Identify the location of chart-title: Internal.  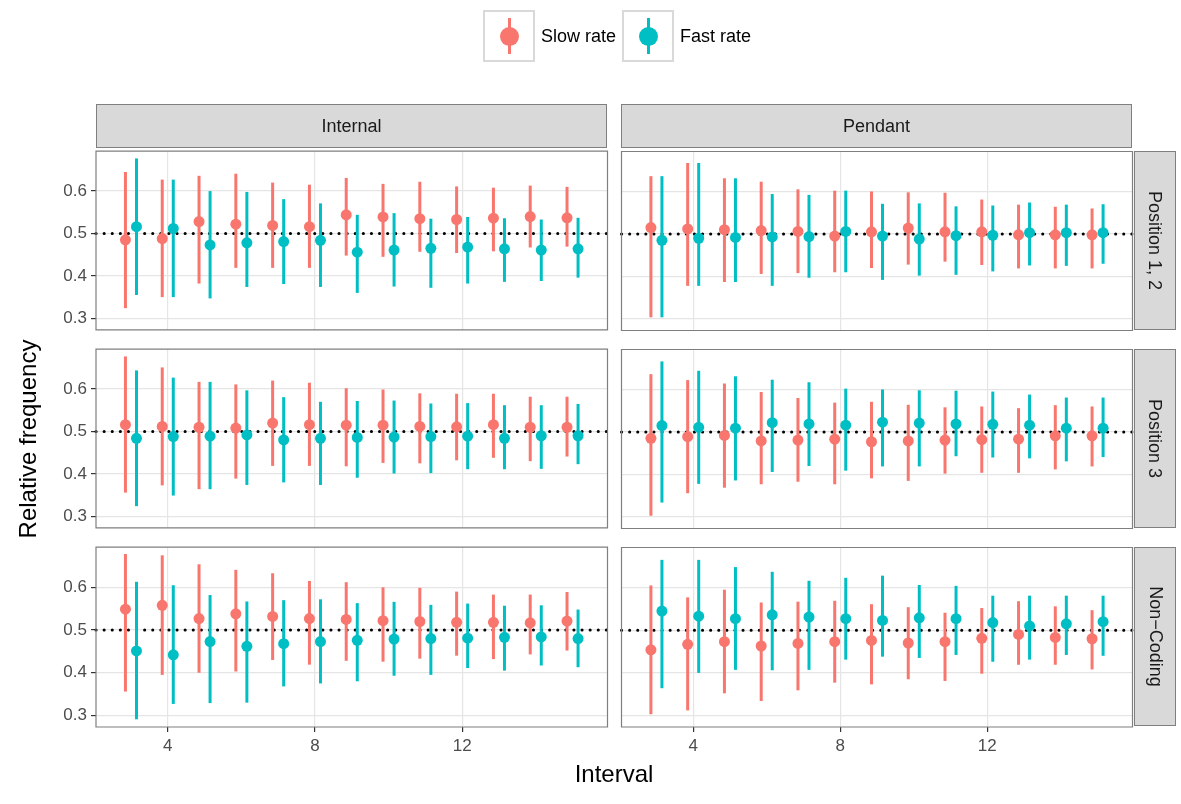
(351, 126).